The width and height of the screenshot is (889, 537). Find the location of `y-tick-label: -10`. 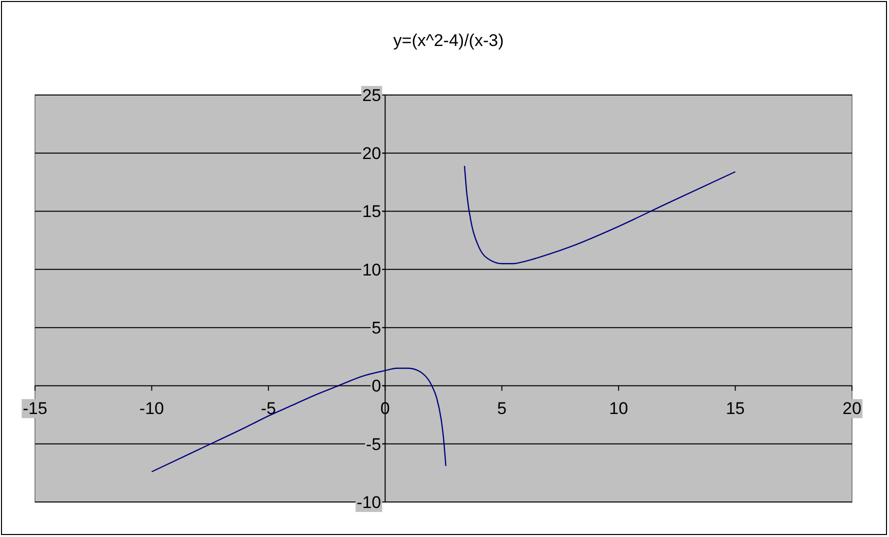

y-tick-label: -10 is located at coordinates (369, 502).